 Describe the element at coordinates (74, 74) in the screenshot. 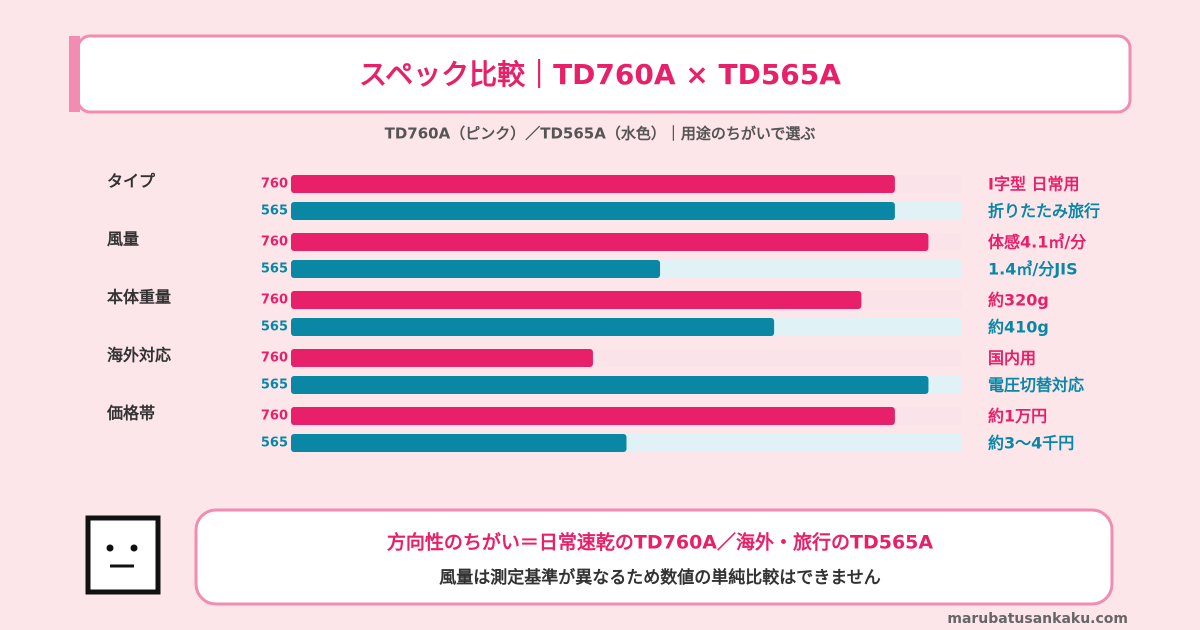

I see `title-accent` at that location.